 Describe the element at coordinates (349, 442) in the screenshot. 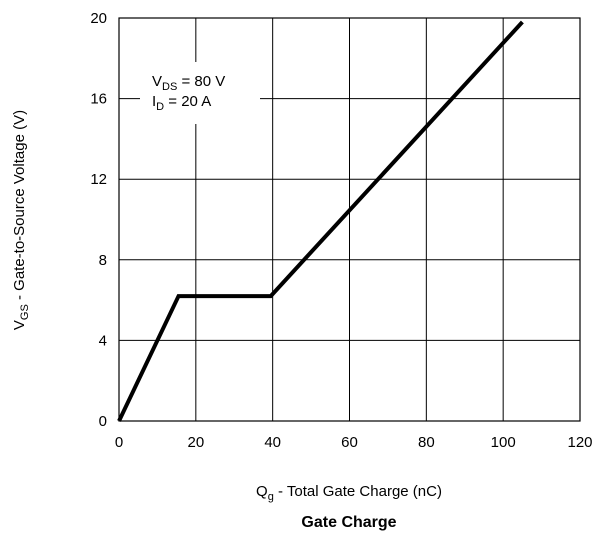

I see `x-tick-label: 60` at that location.